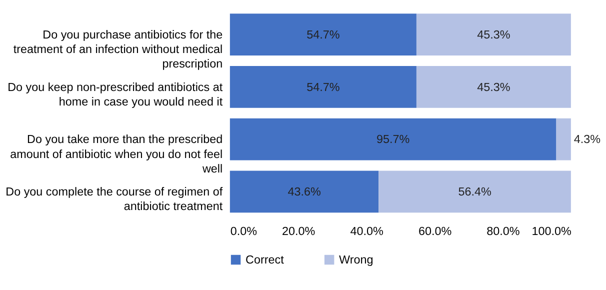 The image size is (606, 290). Describe the element at coordinates (304, 192) in the screenshot. I see `data-label: 43.6%` at that location.